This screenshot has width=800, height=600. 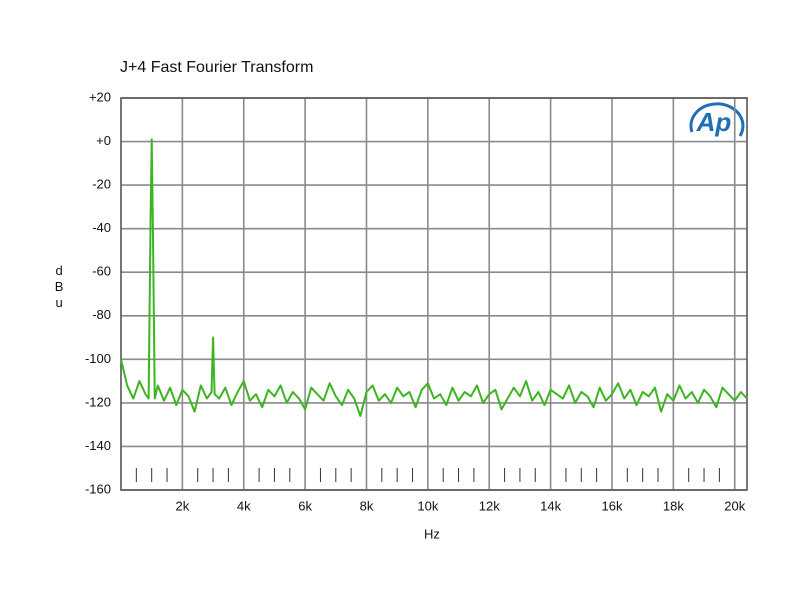 I want to click on y-tick-label: -20, so click(x=101, y=184).